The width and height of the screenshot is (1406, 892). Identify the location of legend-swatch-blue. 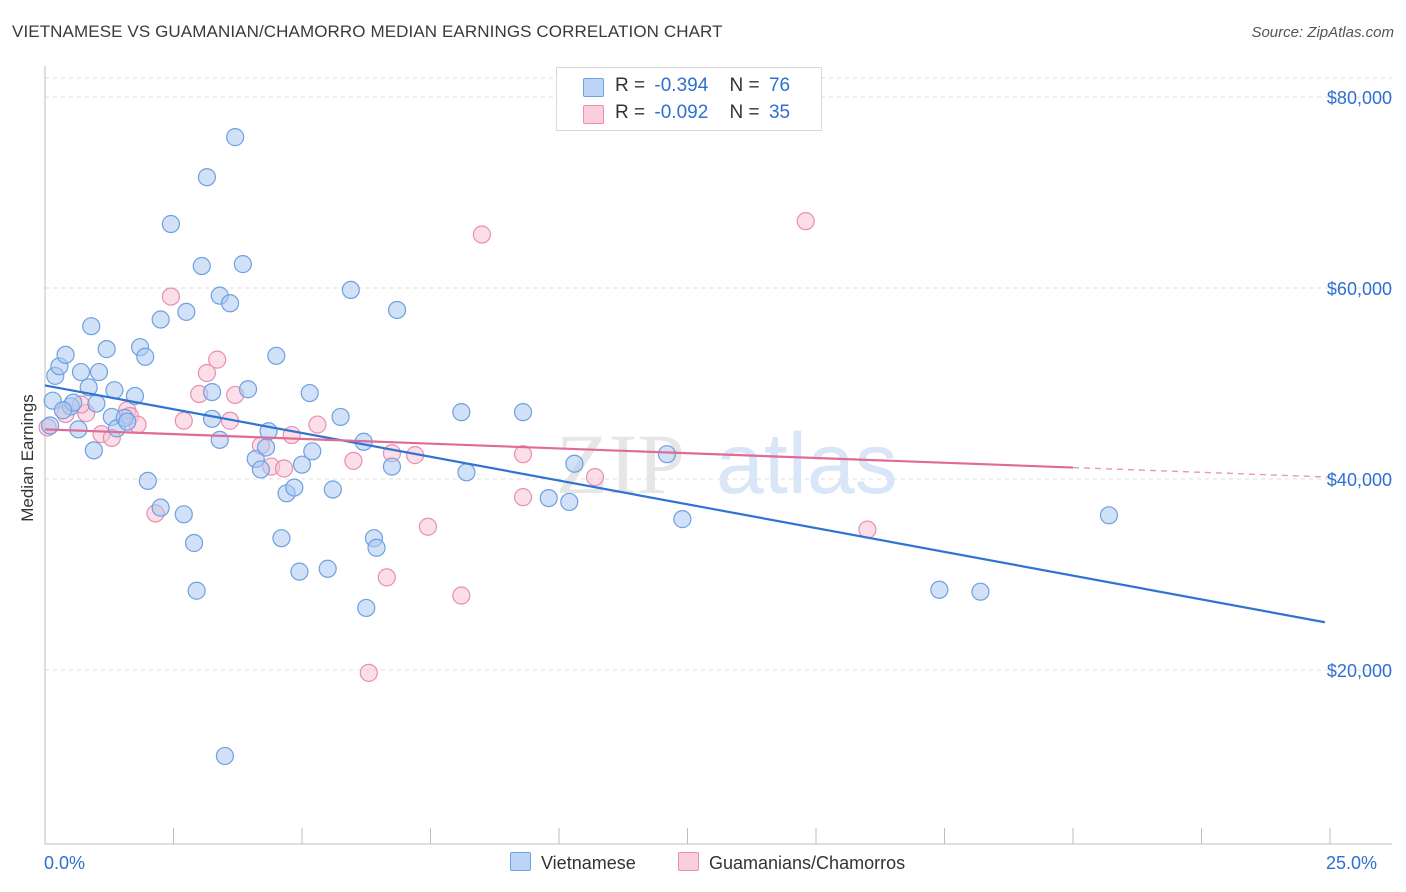
(593, 87).